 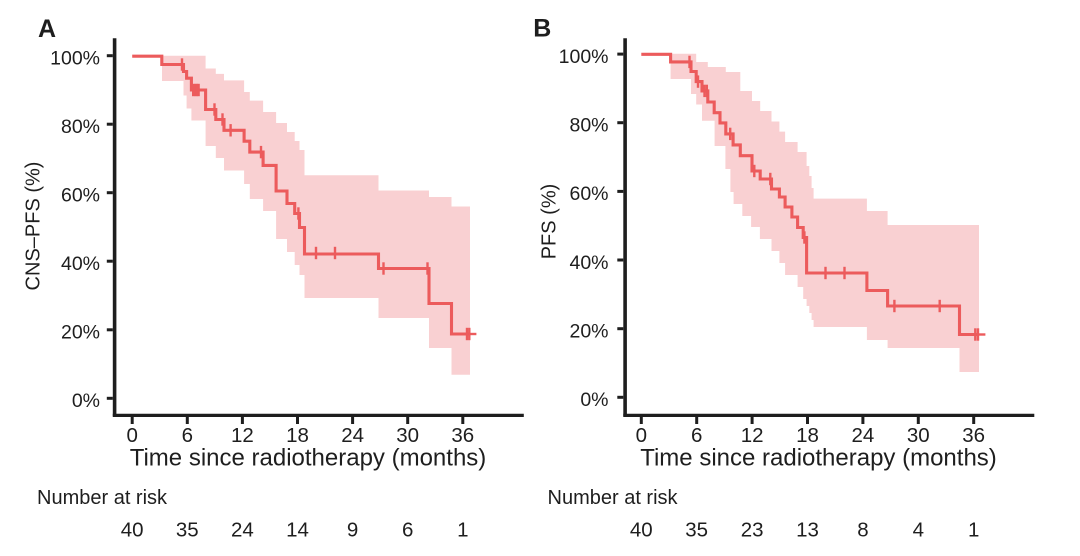 What do you see at coordinates (550, 222) in the screenshot?
I see `svg-text: PFS (%)` at bounding box center [550, 222].